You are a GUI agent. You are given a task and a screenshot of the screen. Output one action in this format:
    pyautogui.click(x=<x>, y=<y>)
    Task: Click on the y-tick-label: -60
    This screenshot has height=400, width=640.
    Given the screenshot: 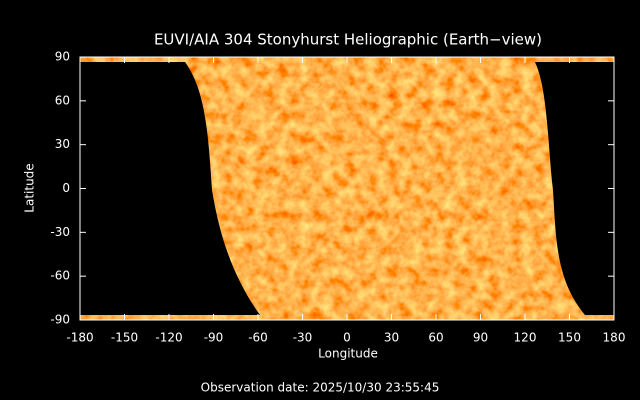 What is the action you would take?
    pyautogui.click(x=60, y=276)
    